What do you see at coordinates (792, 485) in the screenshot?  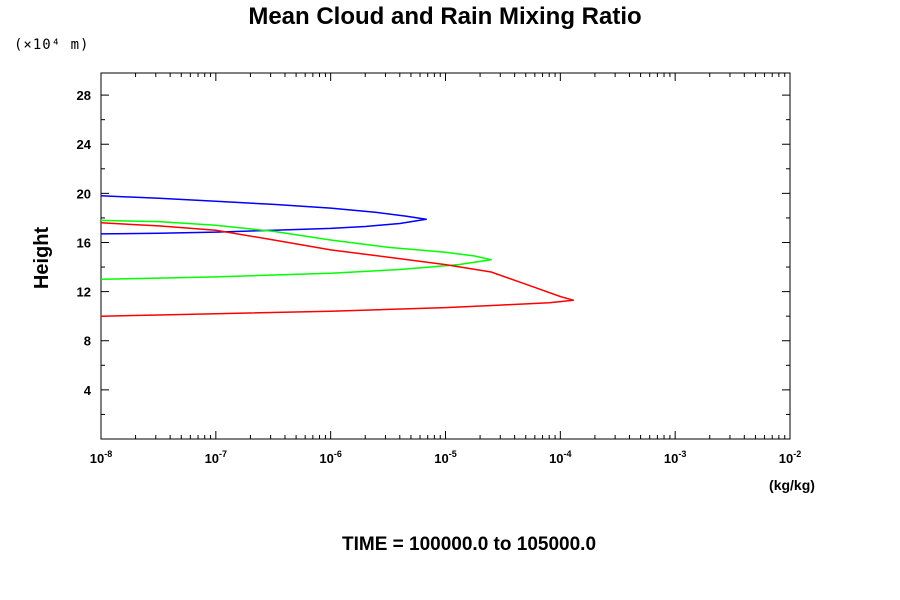 I see `x-axis-unit-label: (kg/kg)` at bounding box center [792, 485].